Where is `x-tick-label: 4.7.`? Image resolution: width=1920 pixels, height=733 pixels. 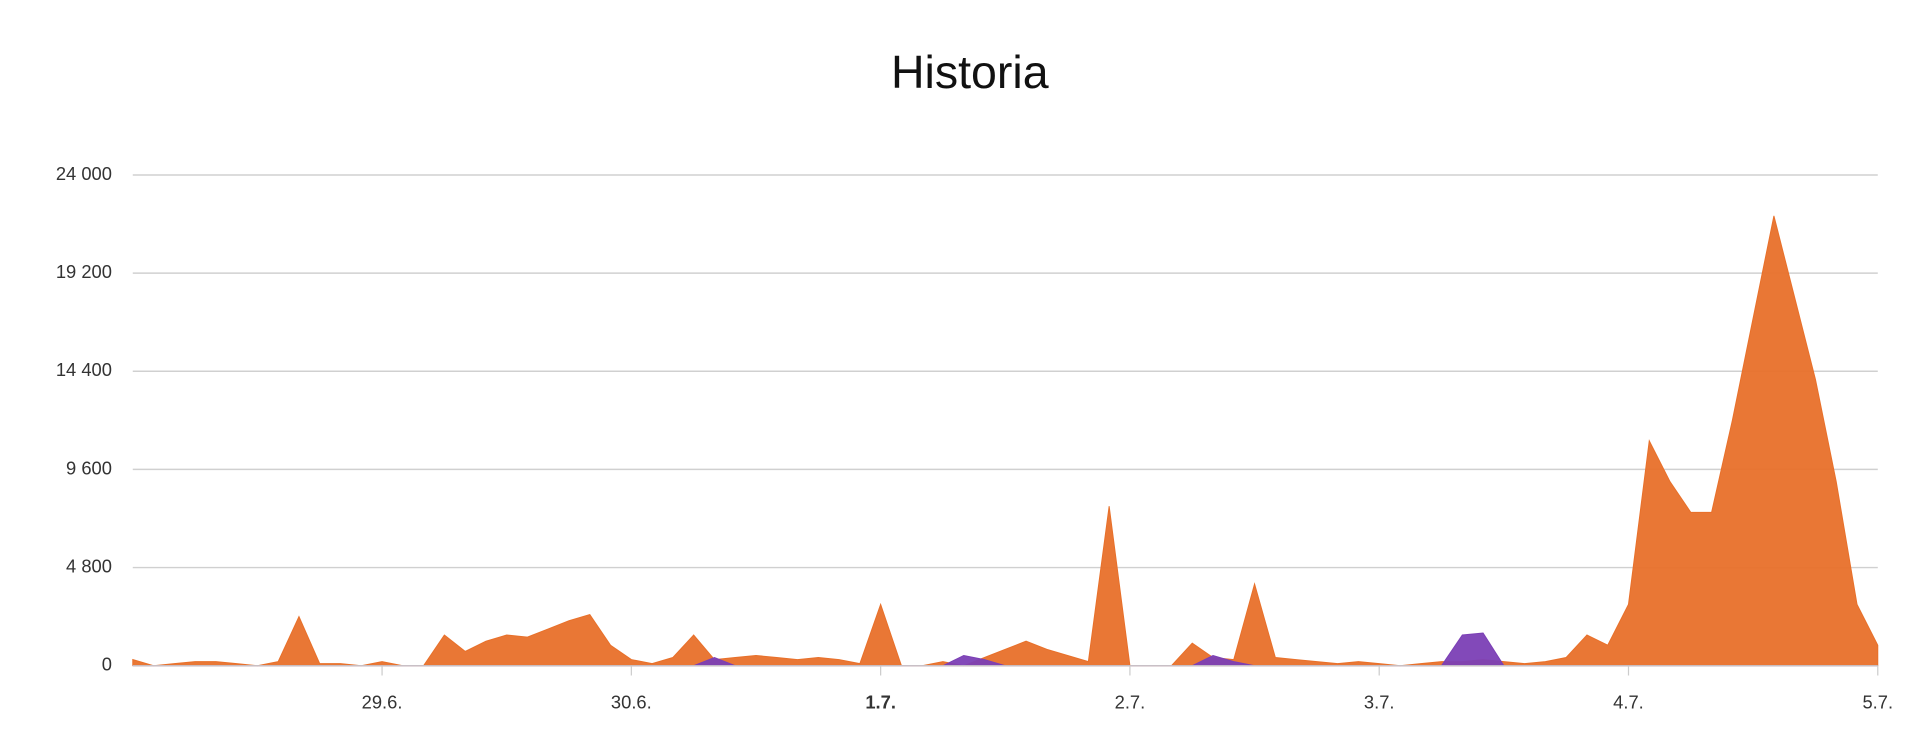
x-tick-label: 4.7. is located at coordinates (1628, 701).